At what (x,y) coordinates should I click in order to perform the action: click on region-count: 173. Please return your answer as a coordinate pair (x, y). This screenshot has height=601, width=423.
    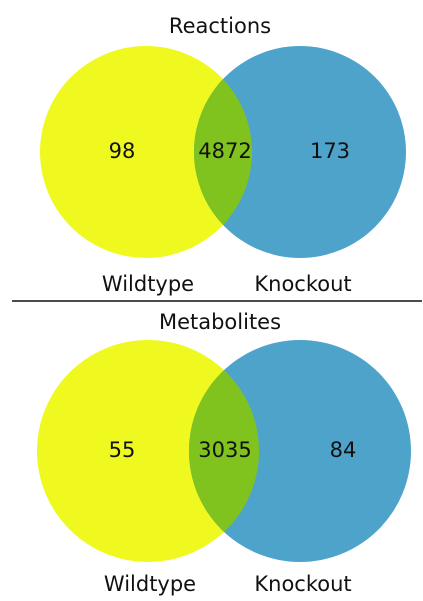
    Looking at the image, I should click on (330, 151).